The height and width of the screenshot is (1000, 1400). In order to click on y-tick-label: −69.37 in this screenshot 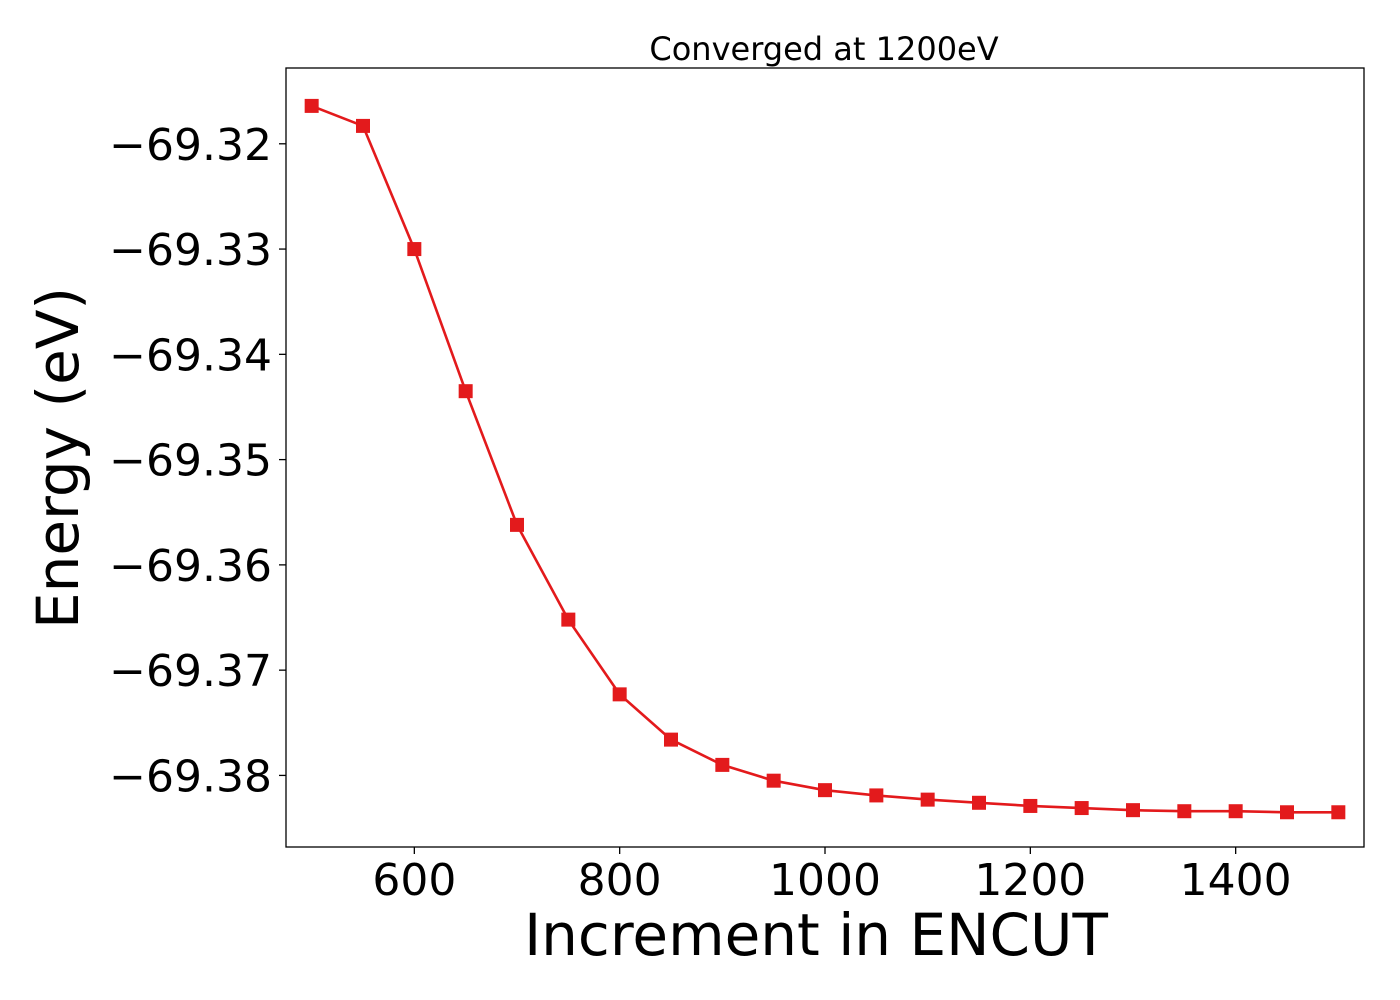, I will do `click(190, 671)`.